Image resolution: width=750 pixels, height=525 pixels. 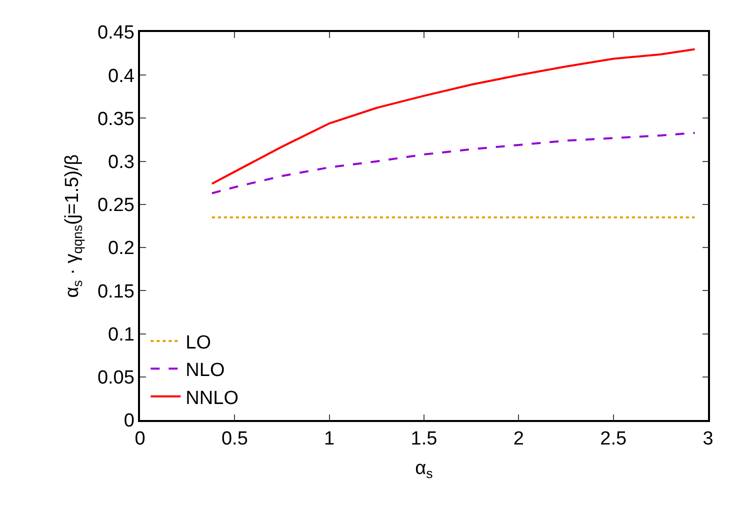 What do you see at coordinates (212, 398) in the screenshot?
I see `legend-label: NNLO` at bounding box center [212, 398].